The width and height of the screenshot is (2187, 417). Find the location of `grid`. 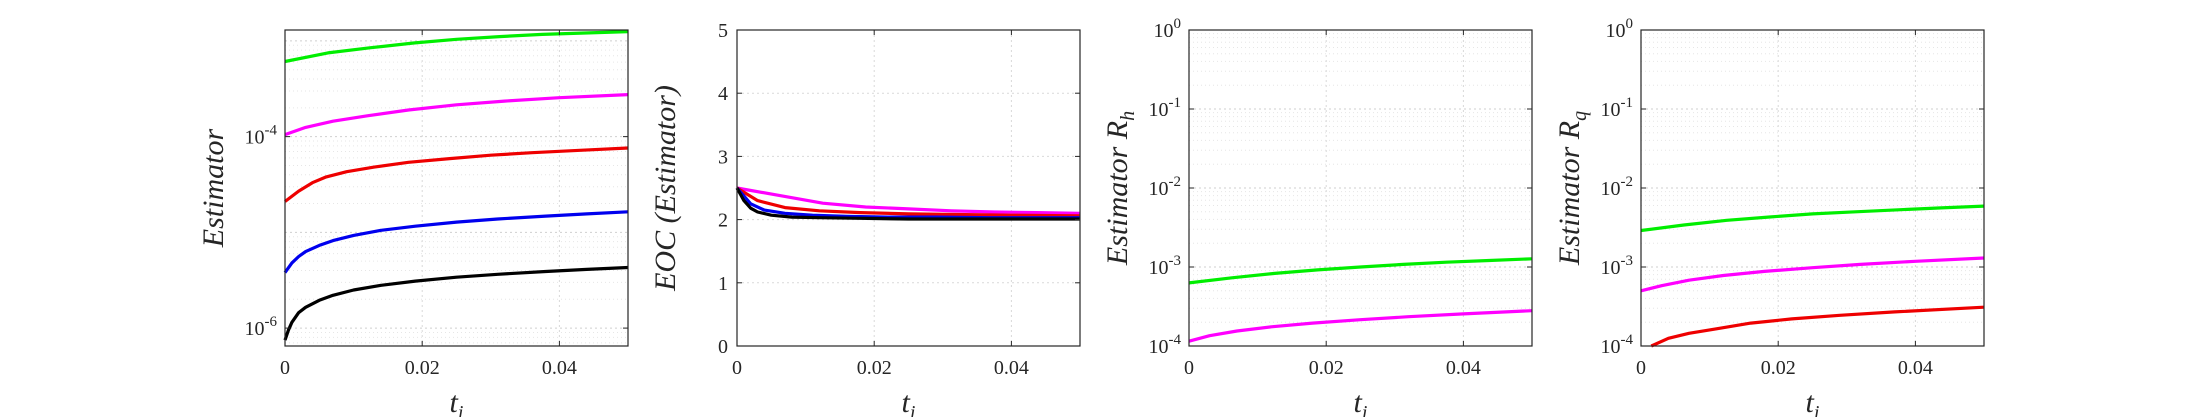

grid is located at coordinates (456, 188).